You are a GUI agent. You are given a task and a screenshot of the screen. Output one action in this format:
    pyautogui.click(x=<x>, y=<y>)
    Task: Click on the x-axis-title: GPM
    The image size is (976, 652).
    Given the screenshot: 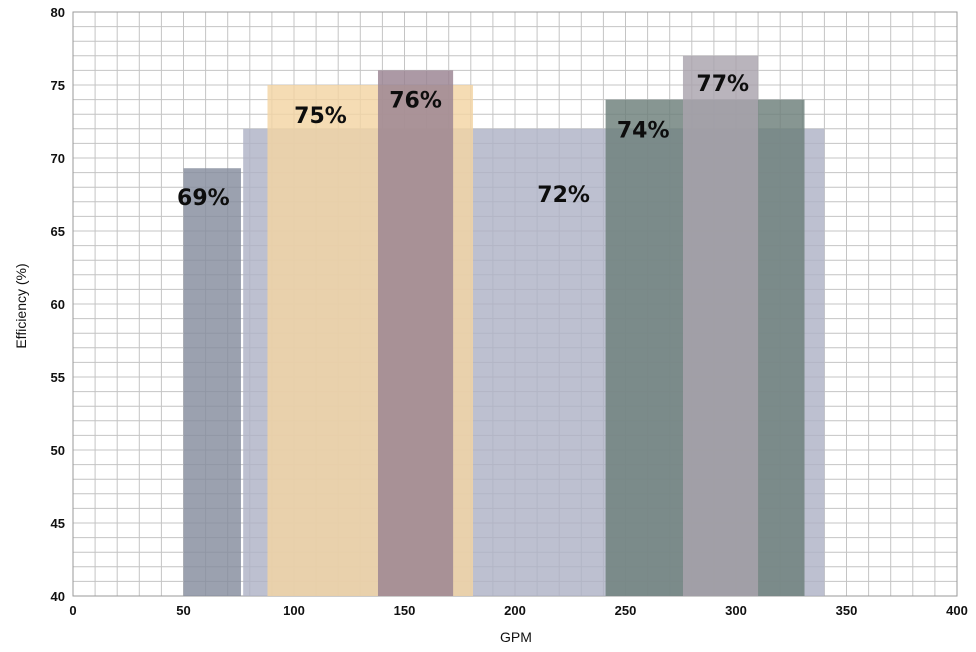 What is the action you would take?
    pyautogui.click(x=516, y=637)
    